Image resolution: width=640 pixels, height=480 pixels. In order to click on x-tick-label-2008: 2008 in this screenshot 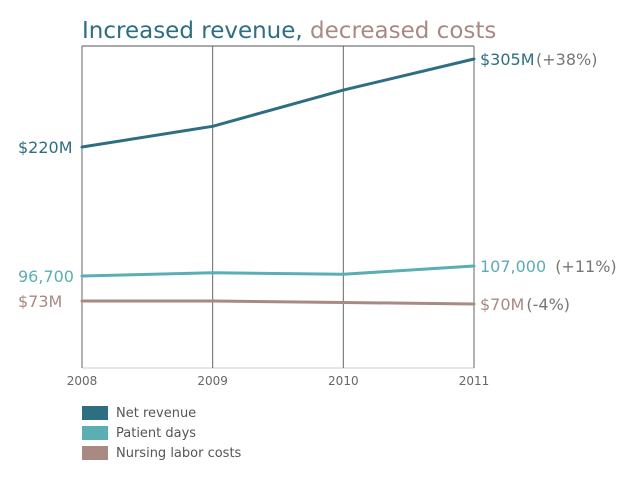, I will do `click(82, 381)`.